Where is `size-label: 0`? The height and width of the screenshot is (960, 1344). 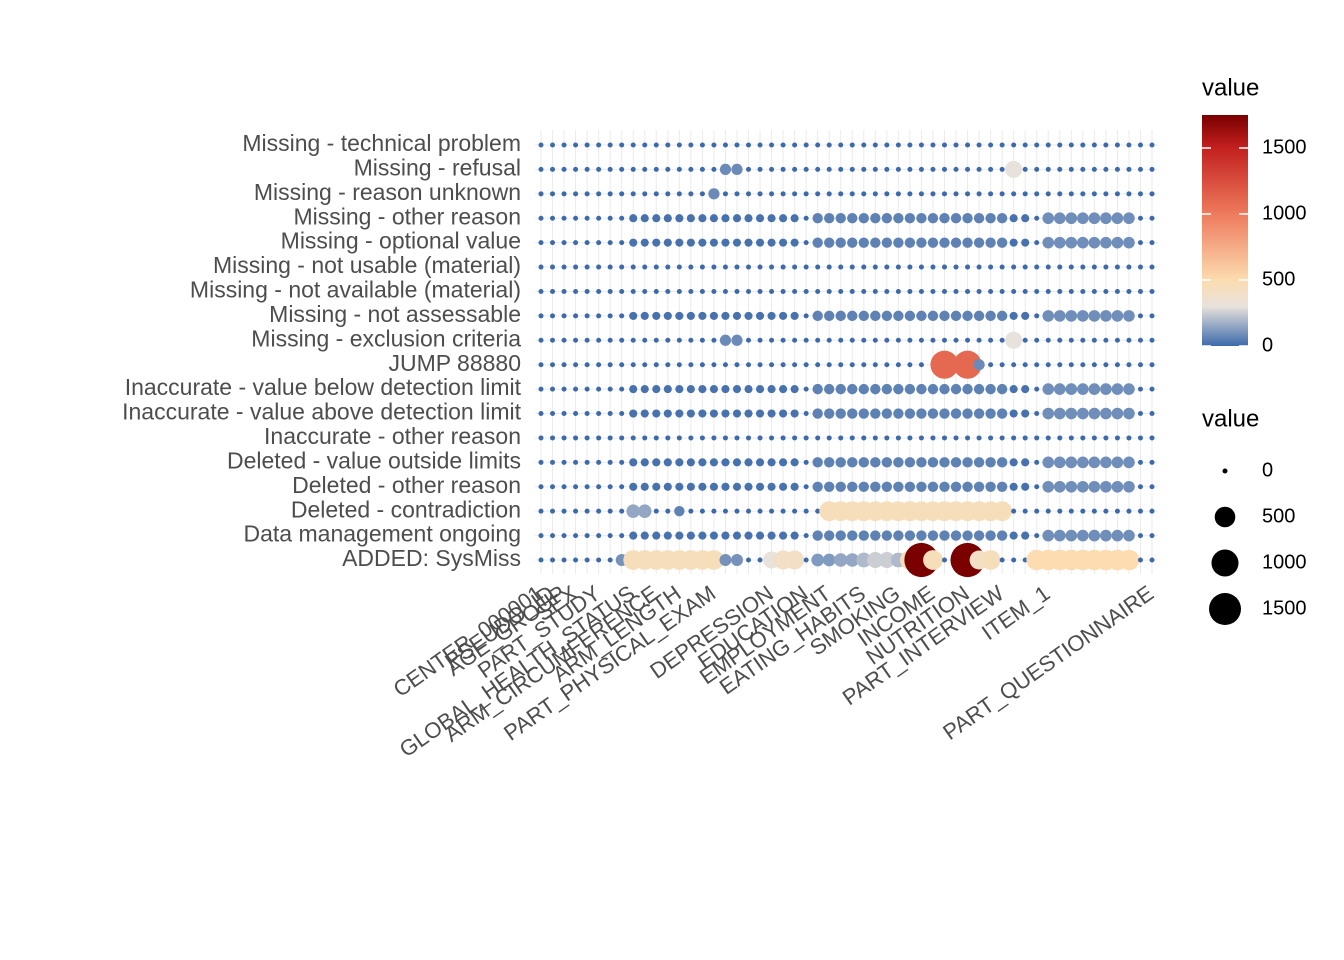 size-label: 0 is located at coordinates (1267, 470).